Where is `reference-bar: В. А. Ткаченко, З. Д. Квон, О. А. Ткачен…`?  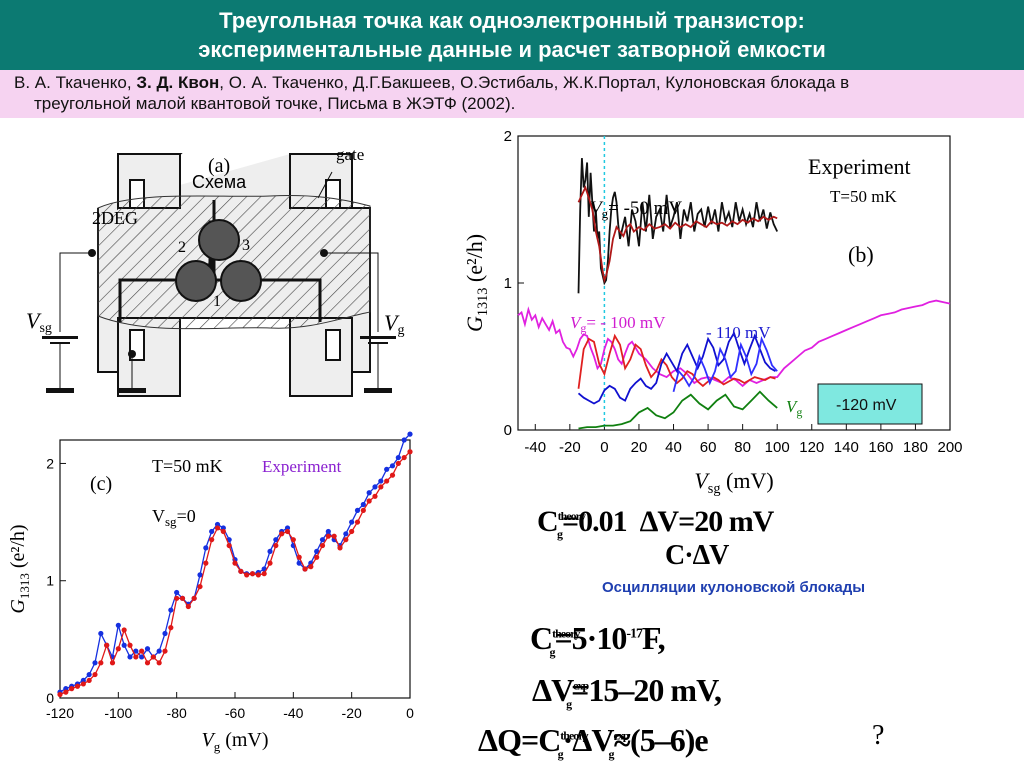 reference-bar: В. А. Ткаченко, З. Д. Квон, О. А. Ткачен… is located at coordinates (512, 94).